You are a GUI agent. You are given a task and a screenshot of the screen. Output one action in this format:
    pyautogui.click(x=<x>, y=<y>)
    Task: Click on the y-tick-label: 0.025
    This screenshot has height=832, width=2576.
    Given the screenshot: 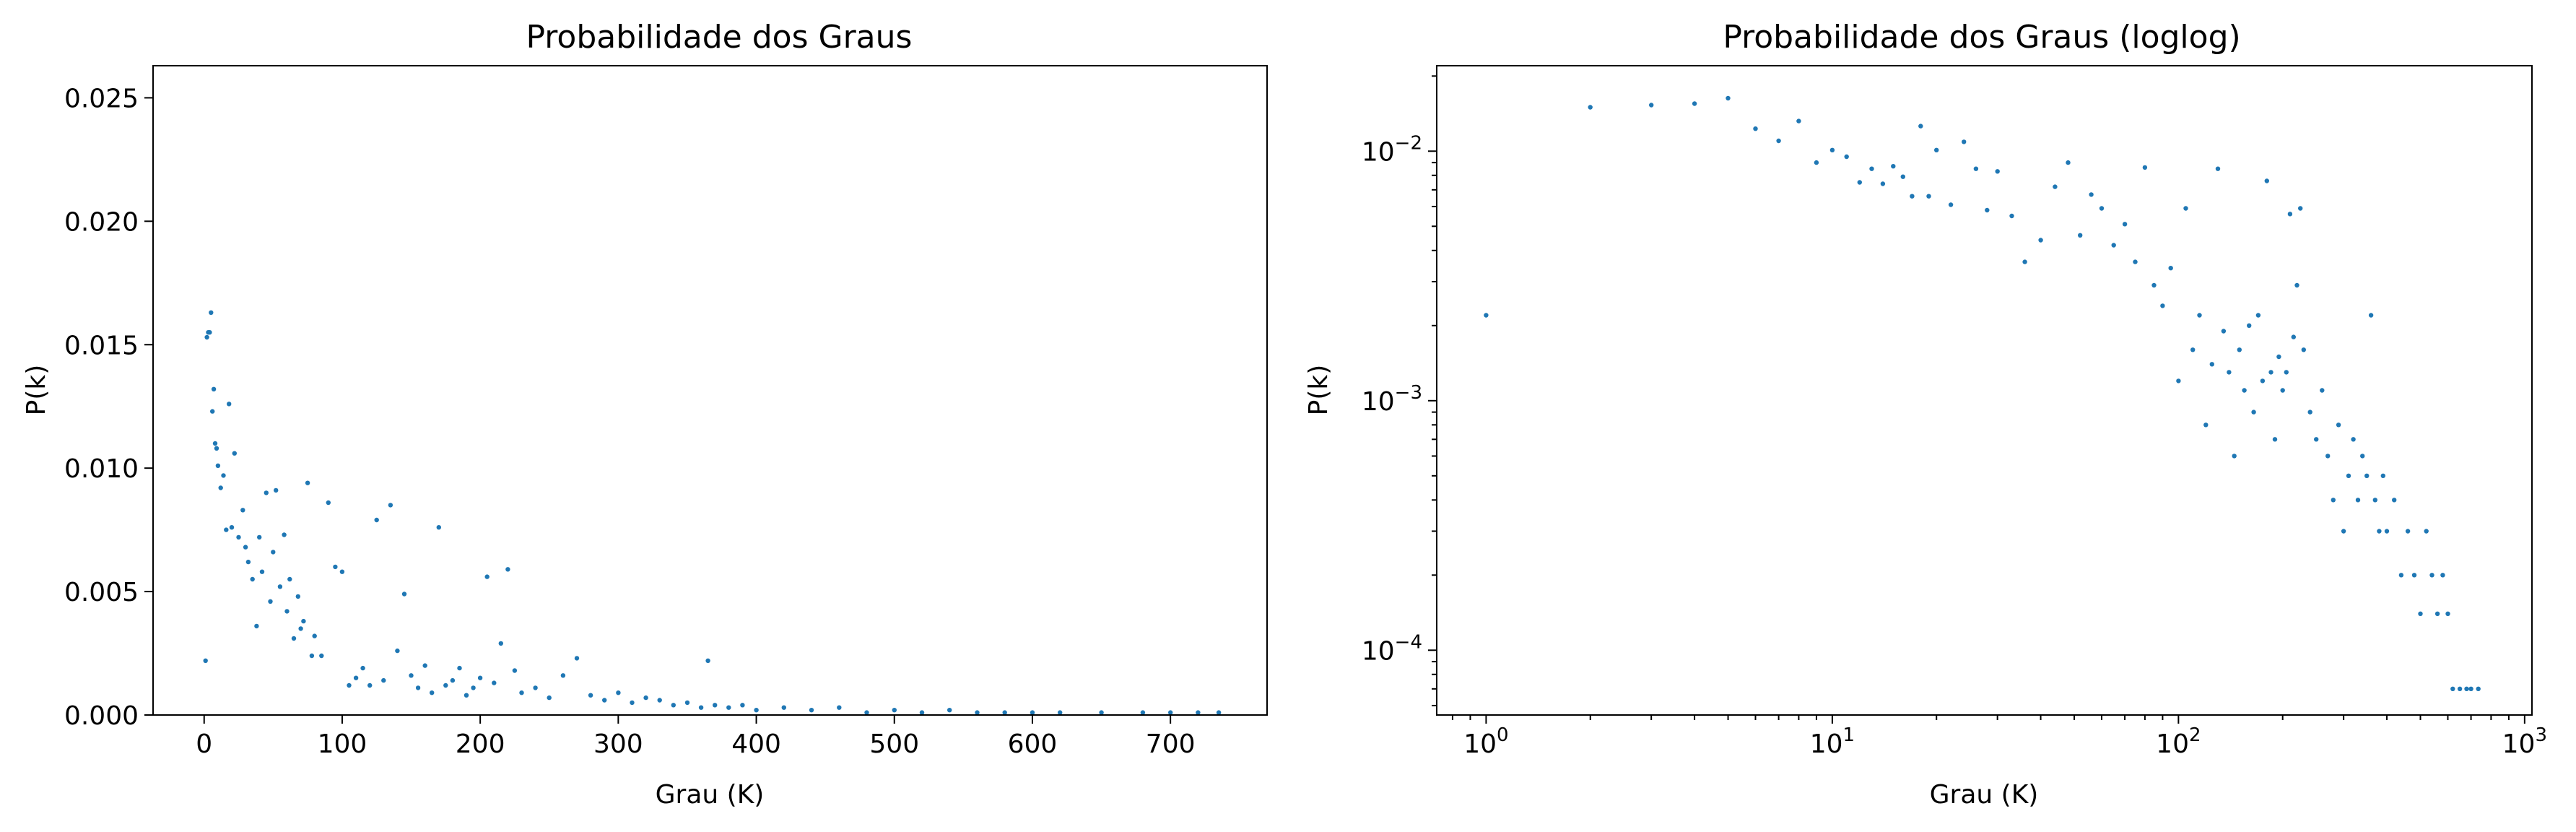 What is the action you would take?
    pyautogui.click(x=101, y=98)
    